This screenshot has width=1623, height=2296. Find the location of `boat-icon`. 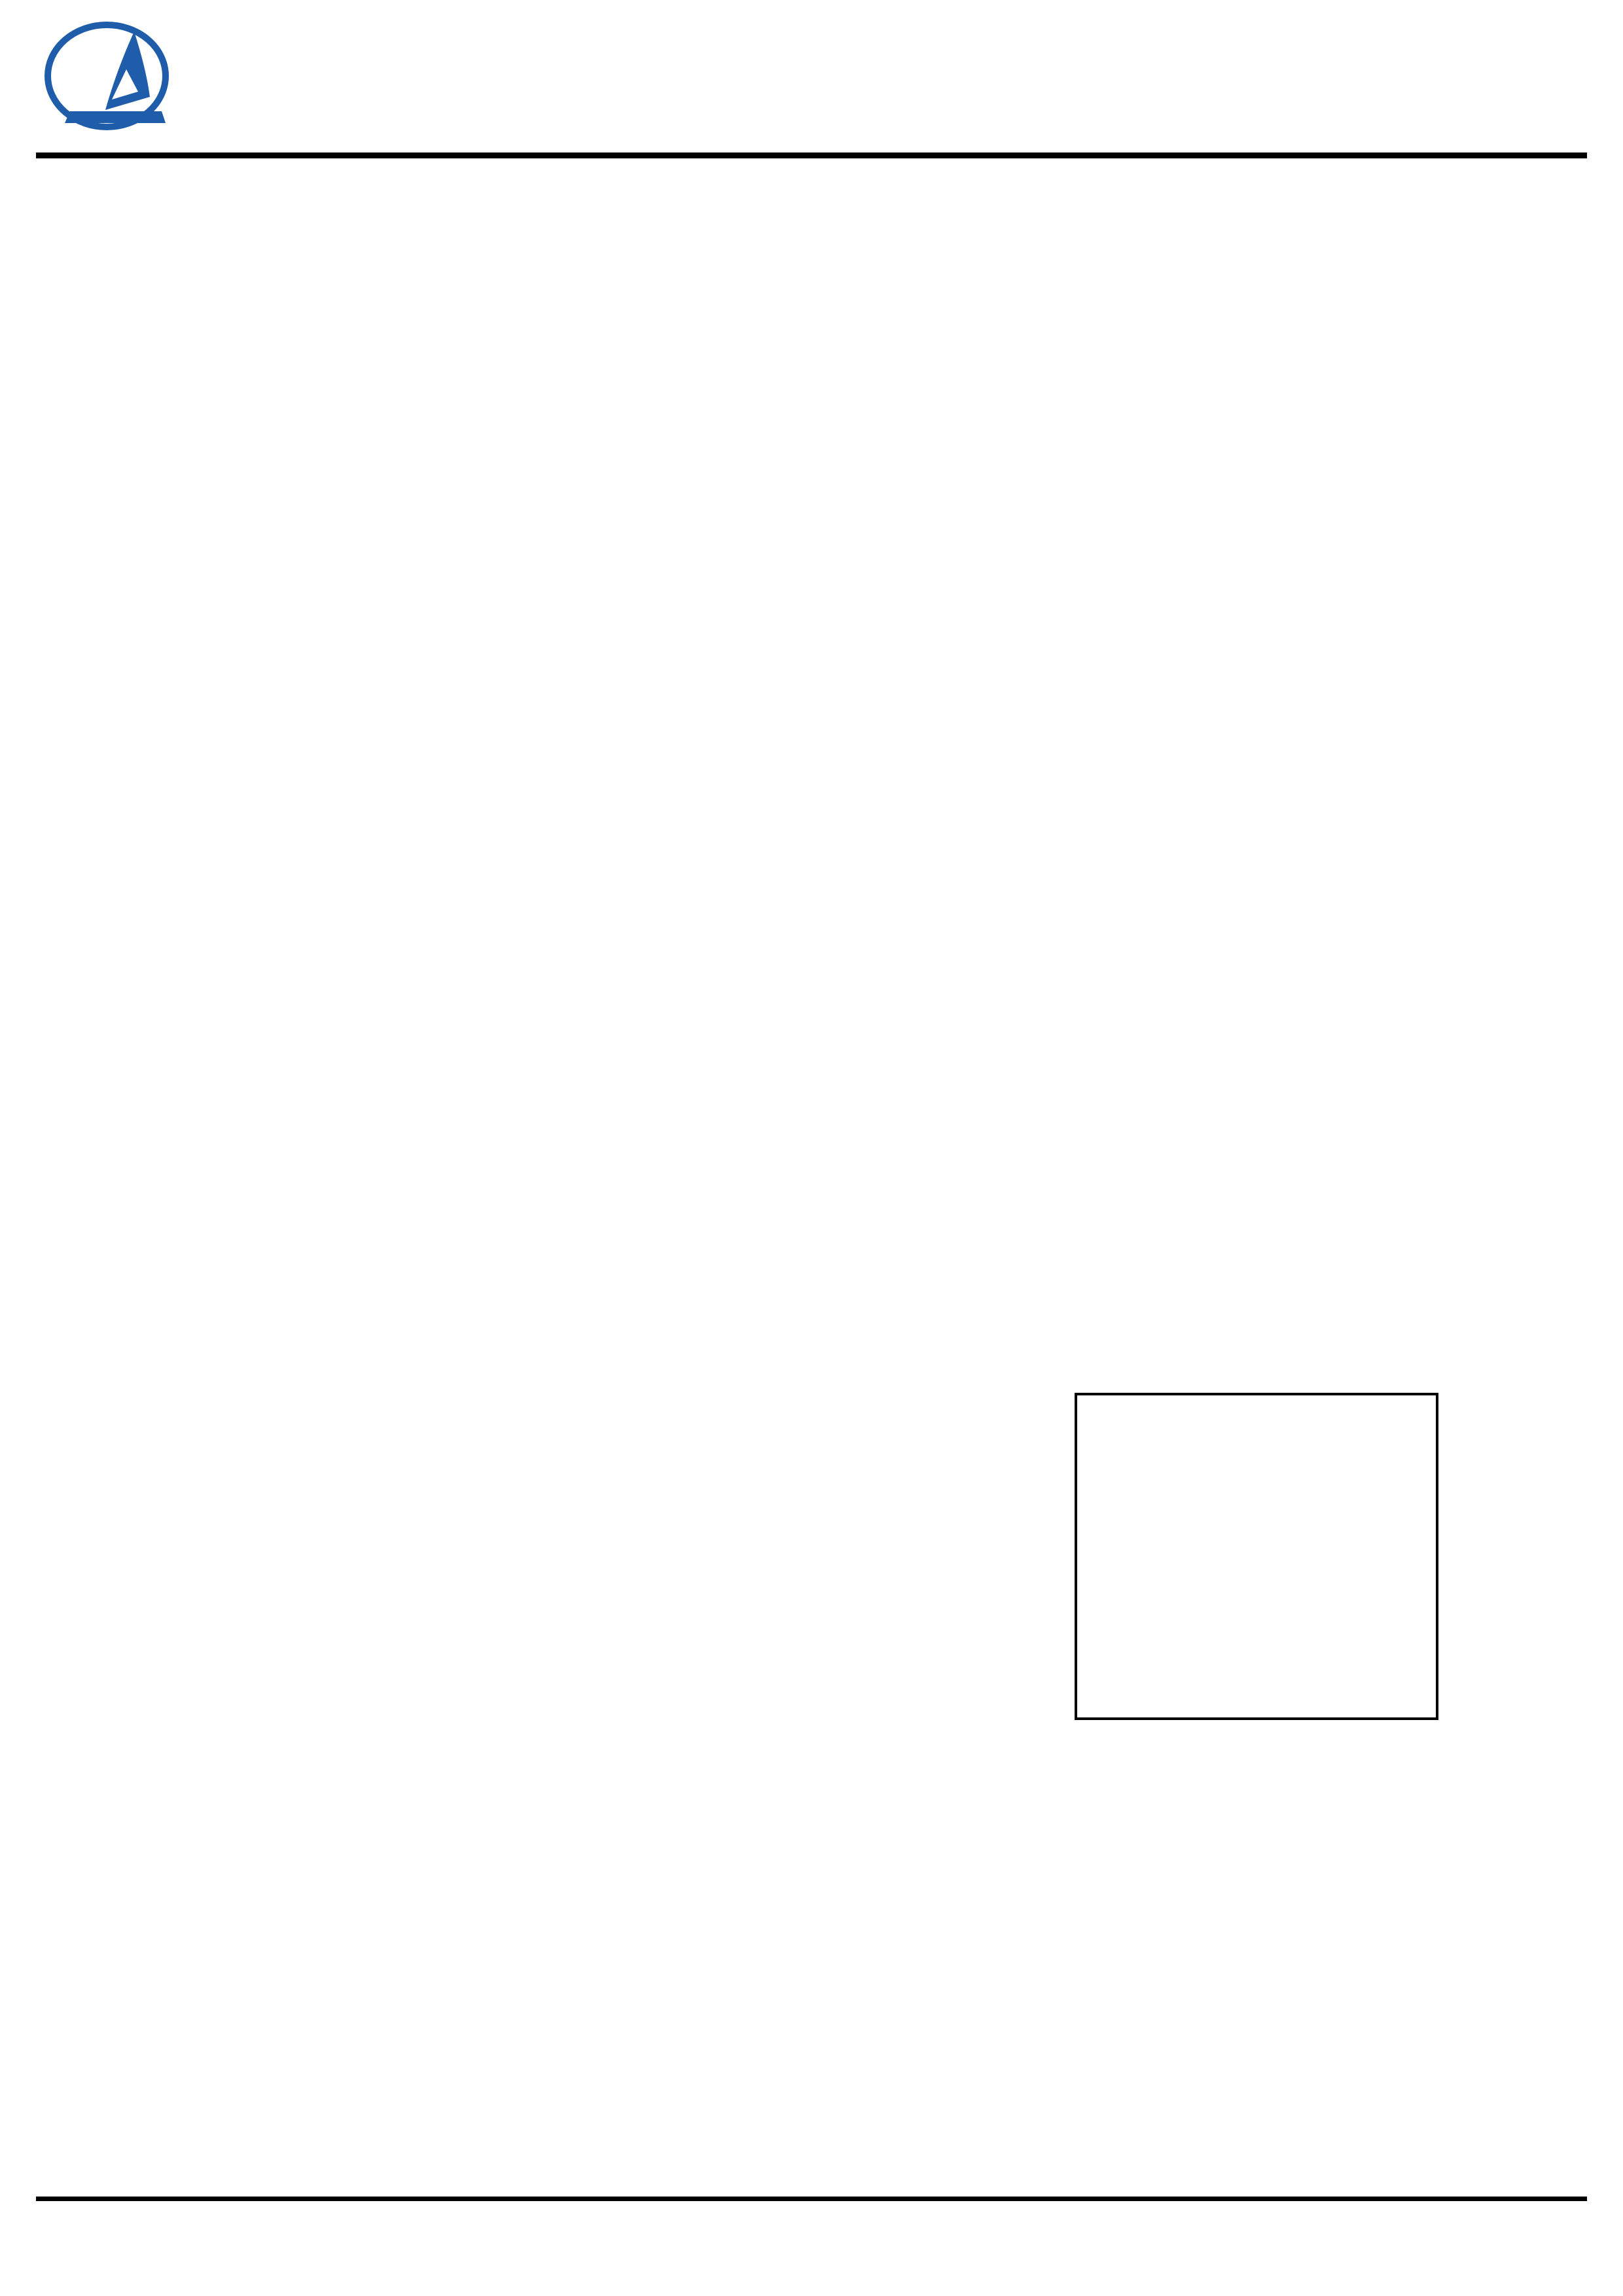

boat-icon is located at coordinates (107, 76).